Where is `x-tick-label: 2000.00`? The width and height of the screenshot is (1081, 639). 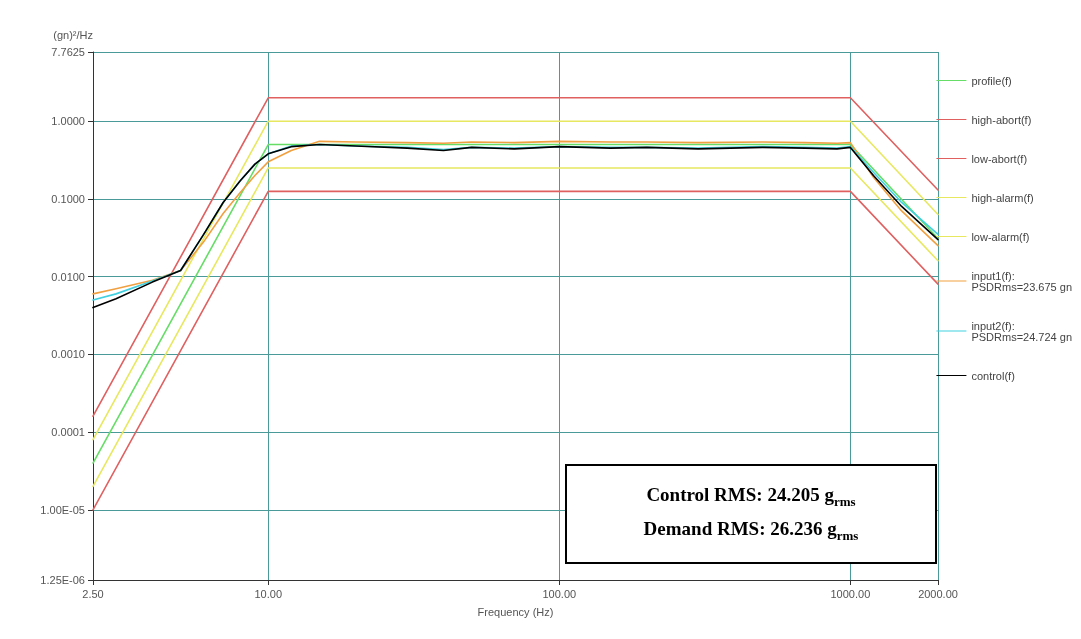
x-tick-label: 2000.00 is located at coordinates (938, 593).